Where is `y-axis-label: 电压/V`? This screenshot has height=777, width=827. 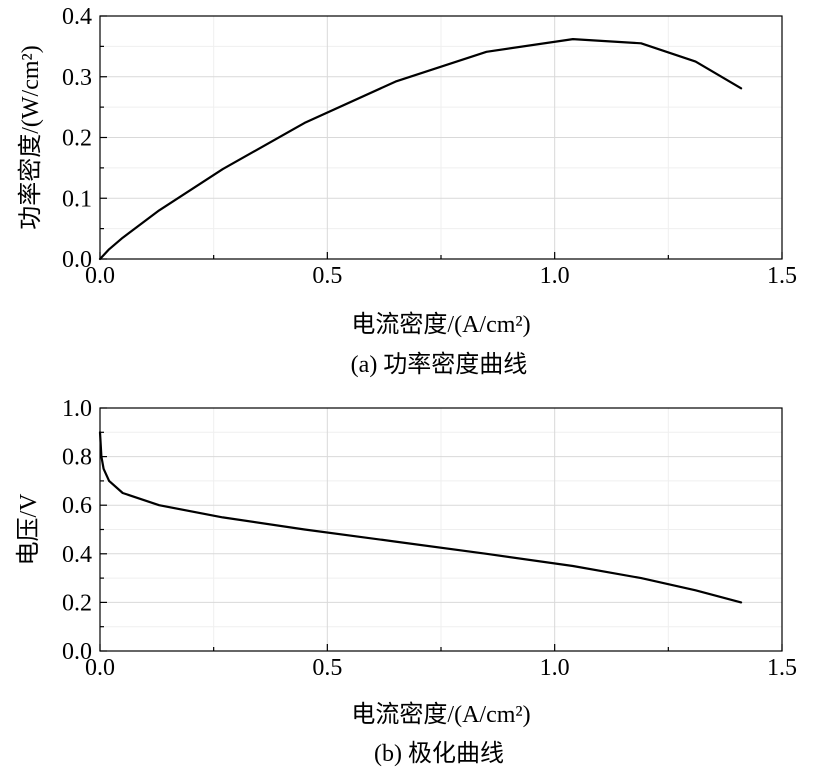 y-axis-label: 电压/V is located at coordinates (28, 529).